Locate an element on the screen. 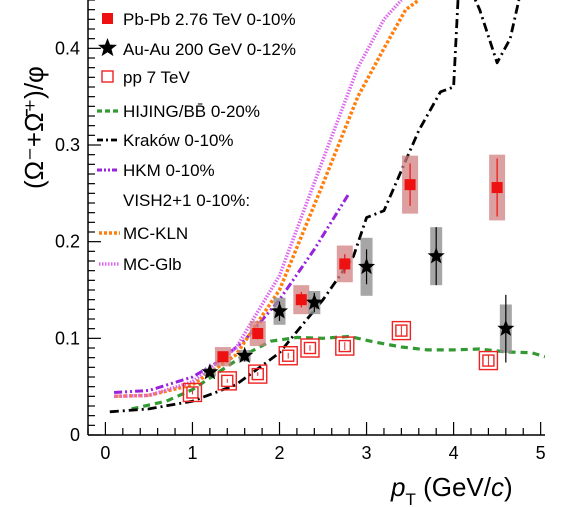  legend-label: pp 7 TeV is located at coordinates (156, 77).